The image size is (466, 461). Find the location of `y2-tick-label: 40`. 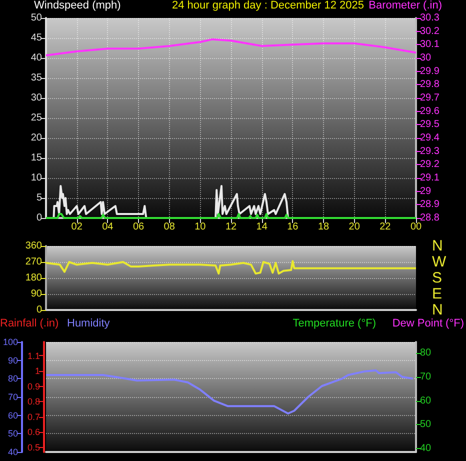

y2-tick-label: 40 is located at coordinates (426, 448).